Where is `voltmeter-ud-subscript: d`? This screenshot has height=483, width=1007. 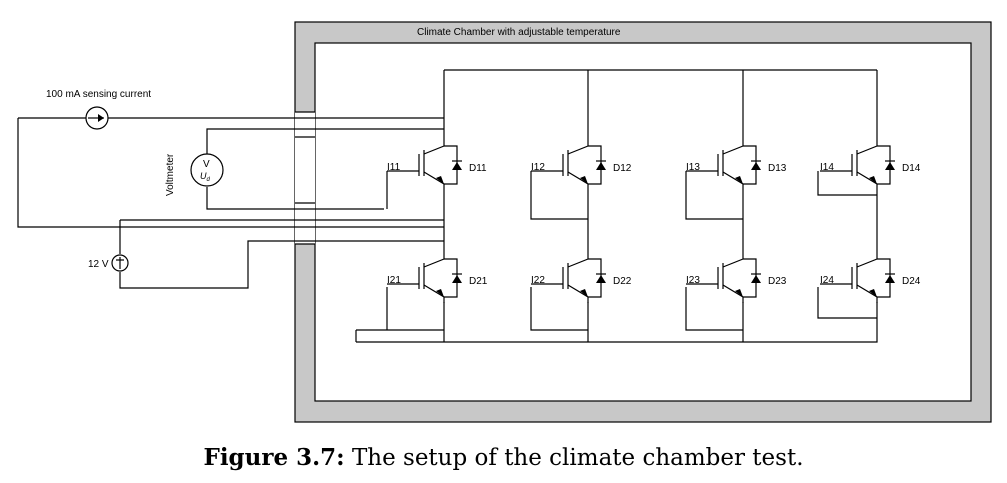
voltmeter-ud-subscript: d is located at coordinates (209, 180).